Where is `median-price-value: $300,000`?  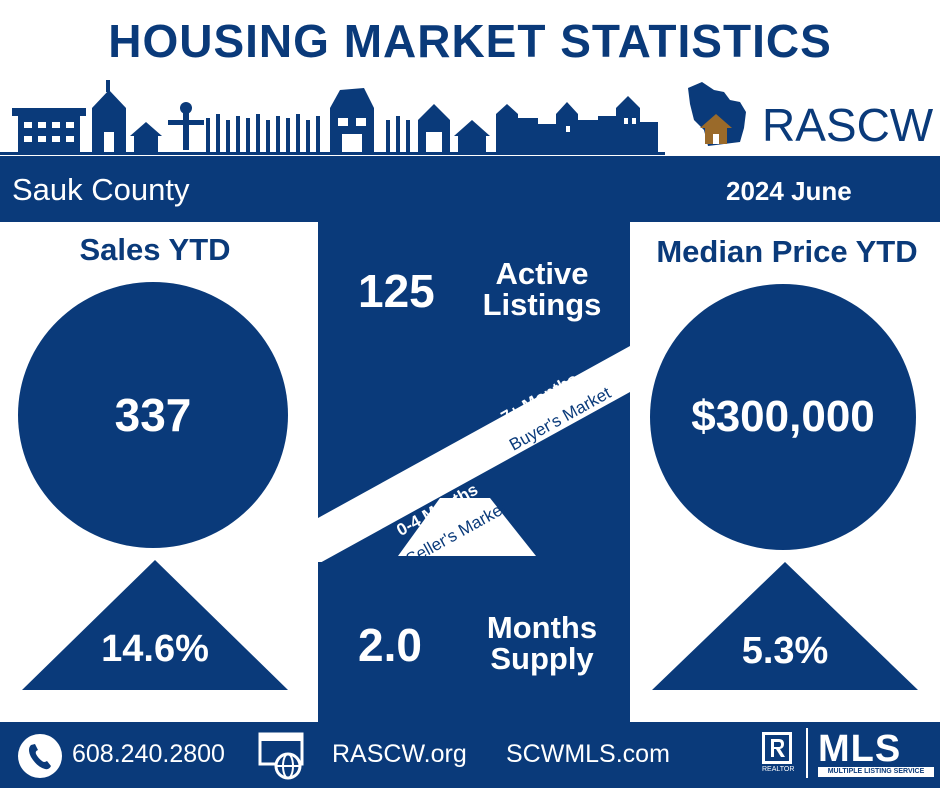 median-price-value: $300,000 is located at coordinates (783, 416).